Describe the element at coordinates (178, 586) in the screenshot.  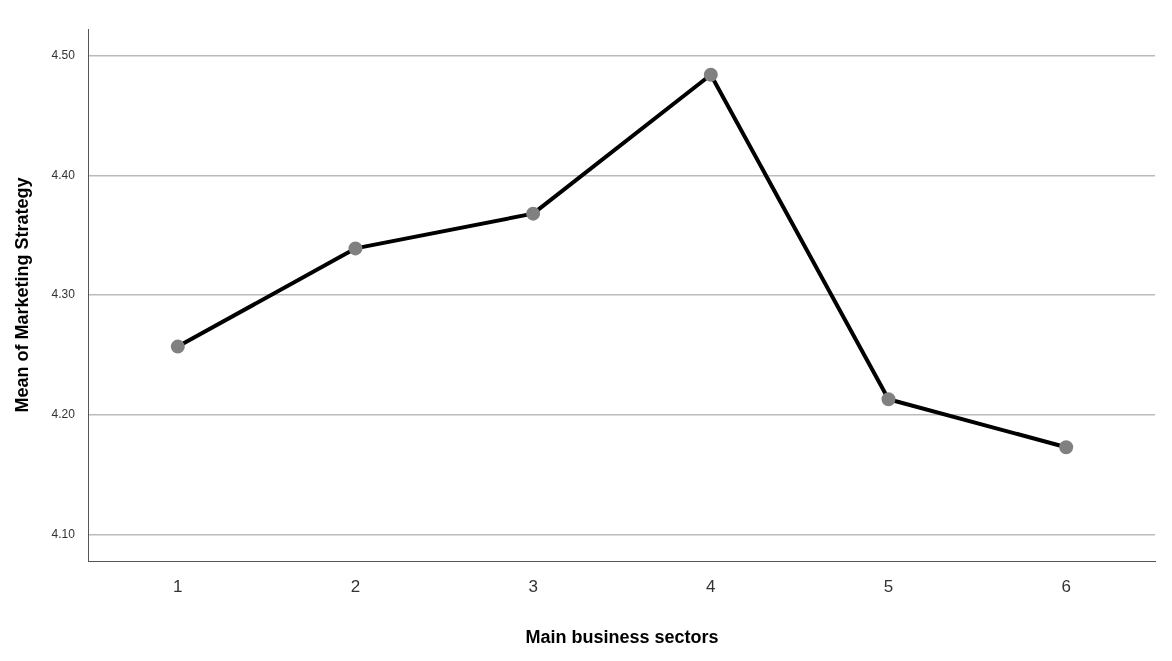
I see `x-tick-label: 1` at that location.